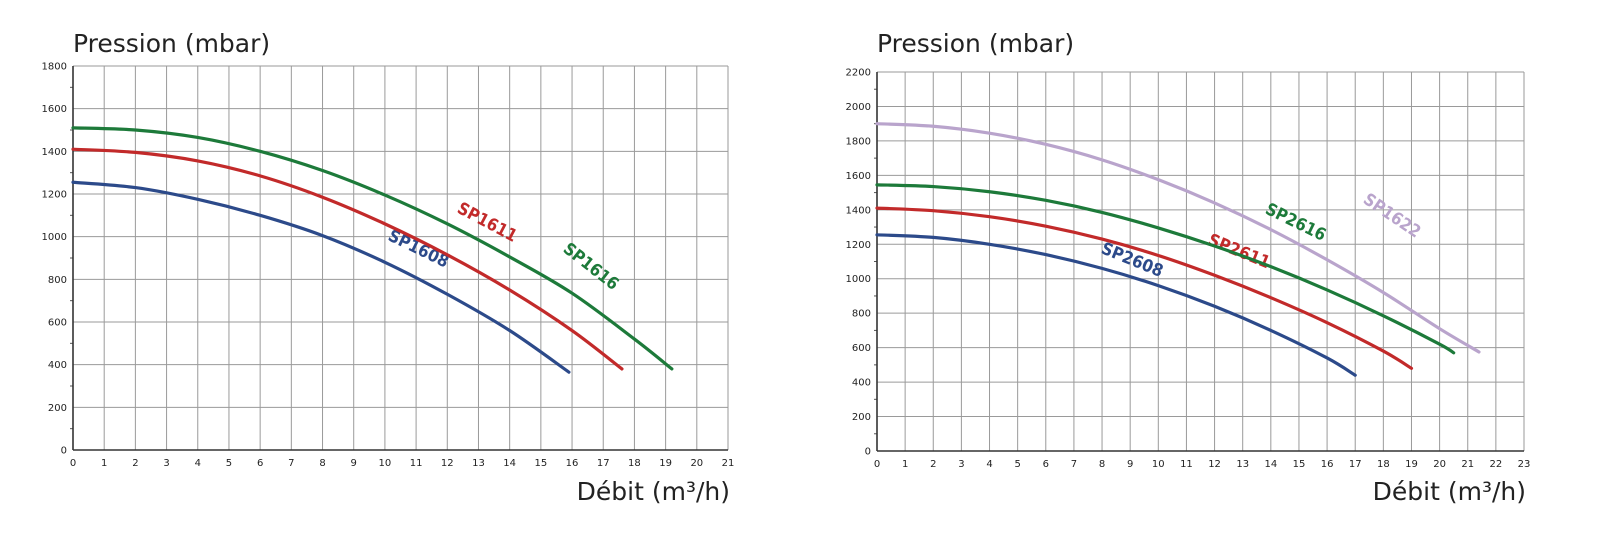 The height and width of the screenshot is (540, 1604). I want to click on series-label-sp1611: SP1611, so click(487, 223).